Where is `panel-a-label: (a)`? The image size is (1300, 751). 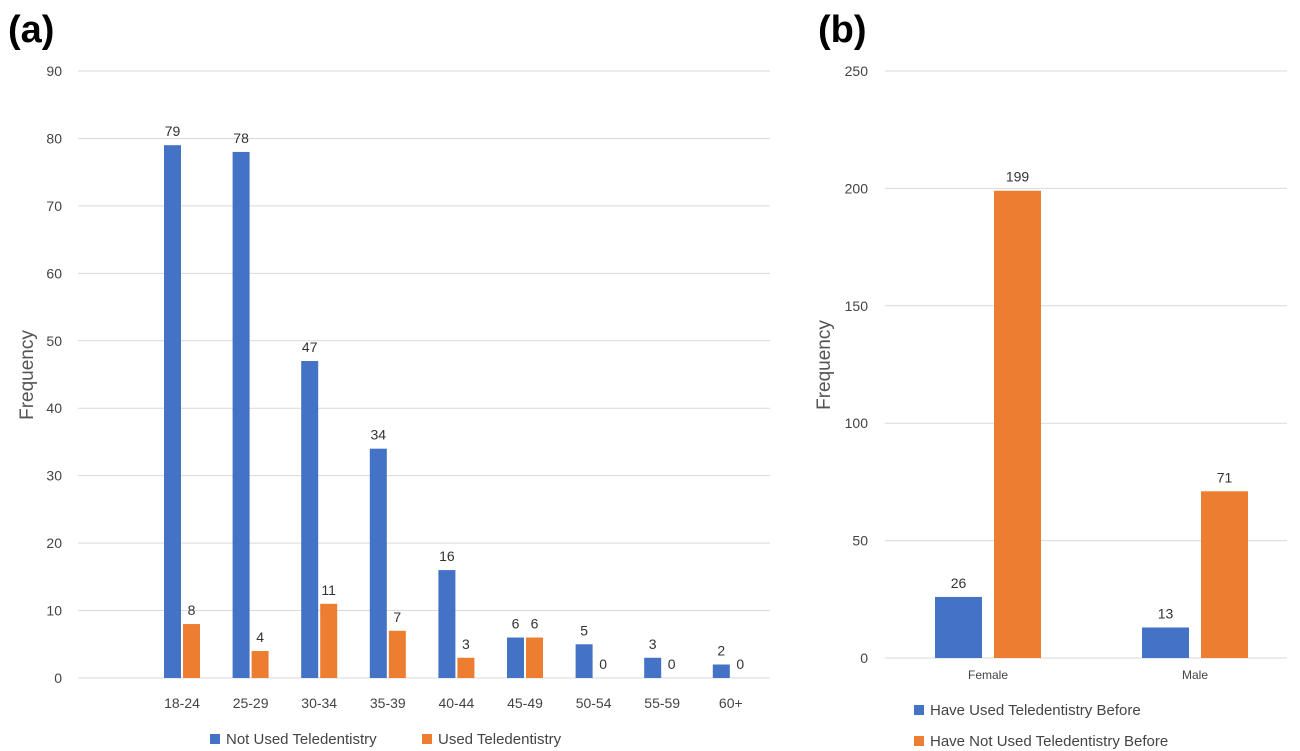 panel-a-label: (a) is located at coordinates (31, 30).